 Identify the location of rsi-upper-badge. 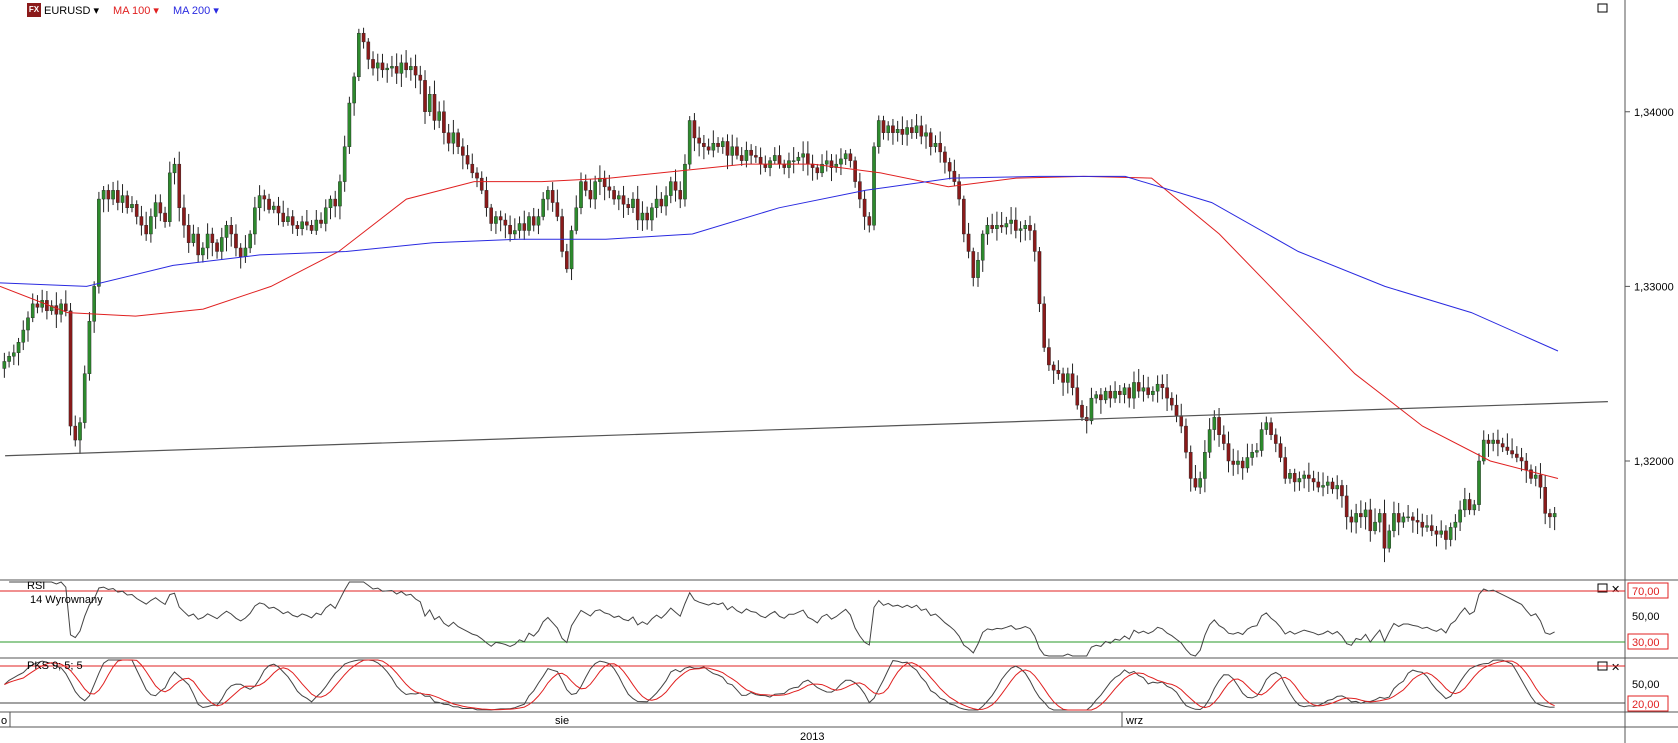
(1648, 590).